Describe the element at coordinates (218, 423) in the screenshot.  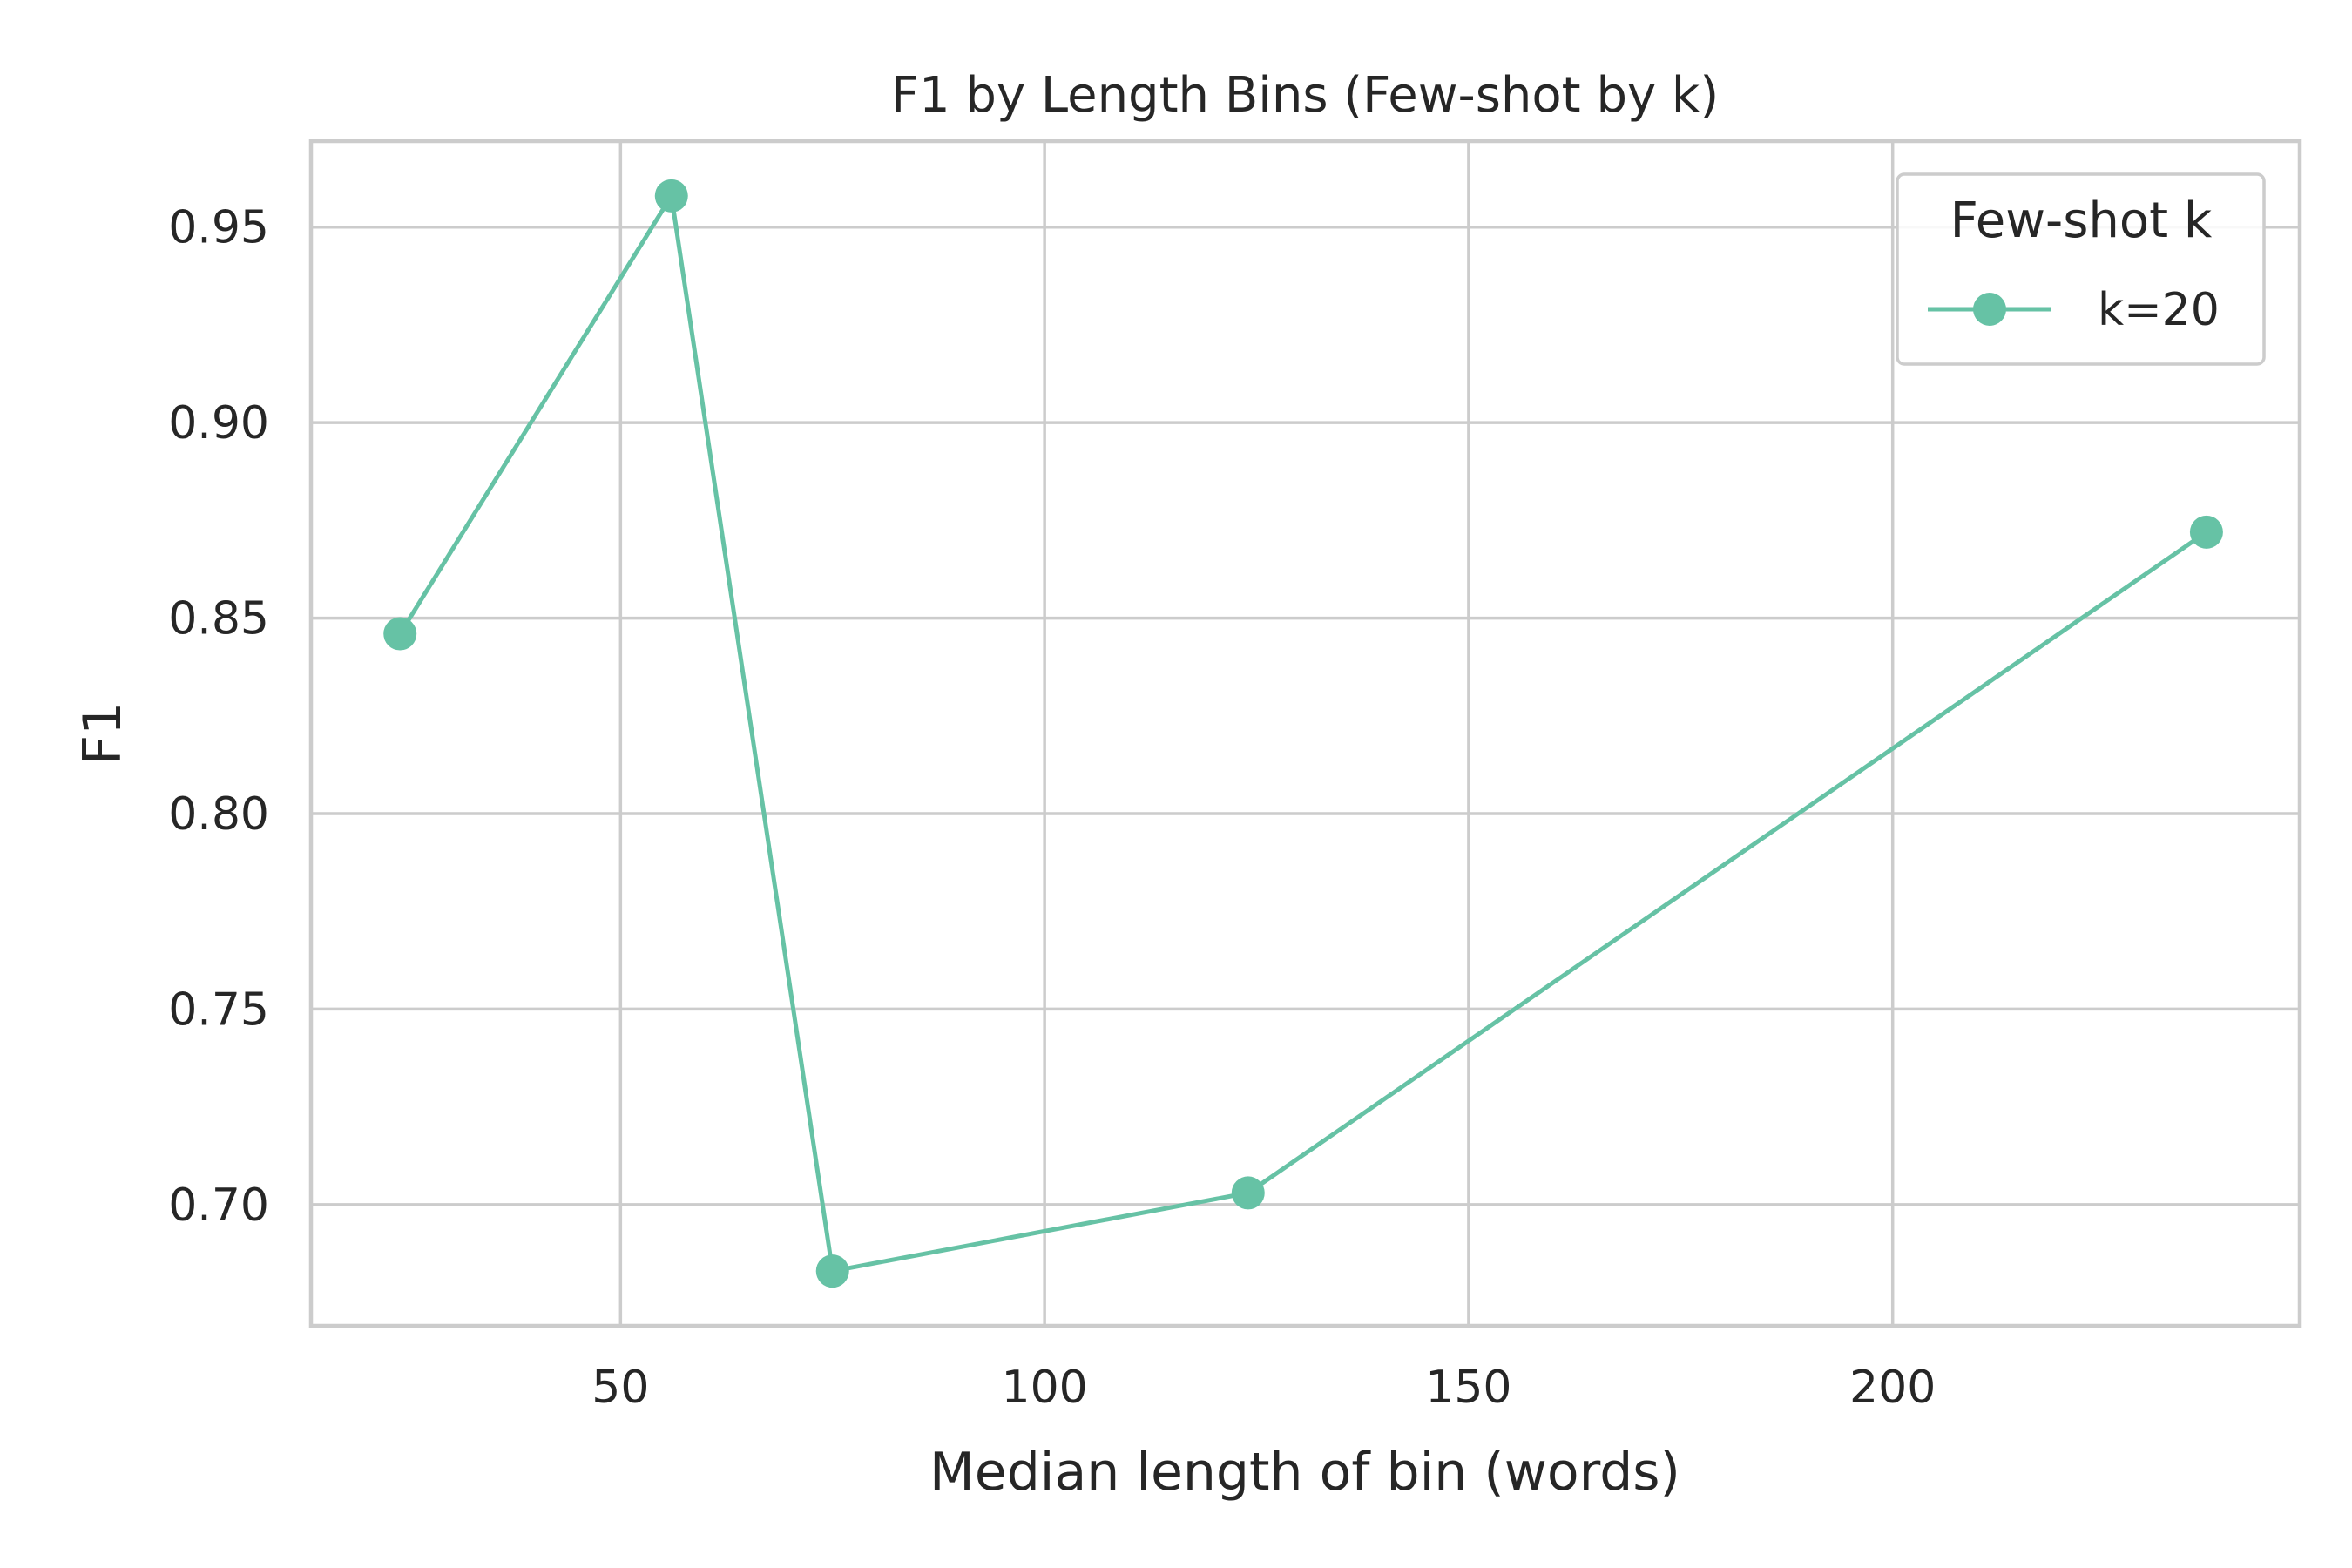
I see `y-tick-label: 0.90` at that location.